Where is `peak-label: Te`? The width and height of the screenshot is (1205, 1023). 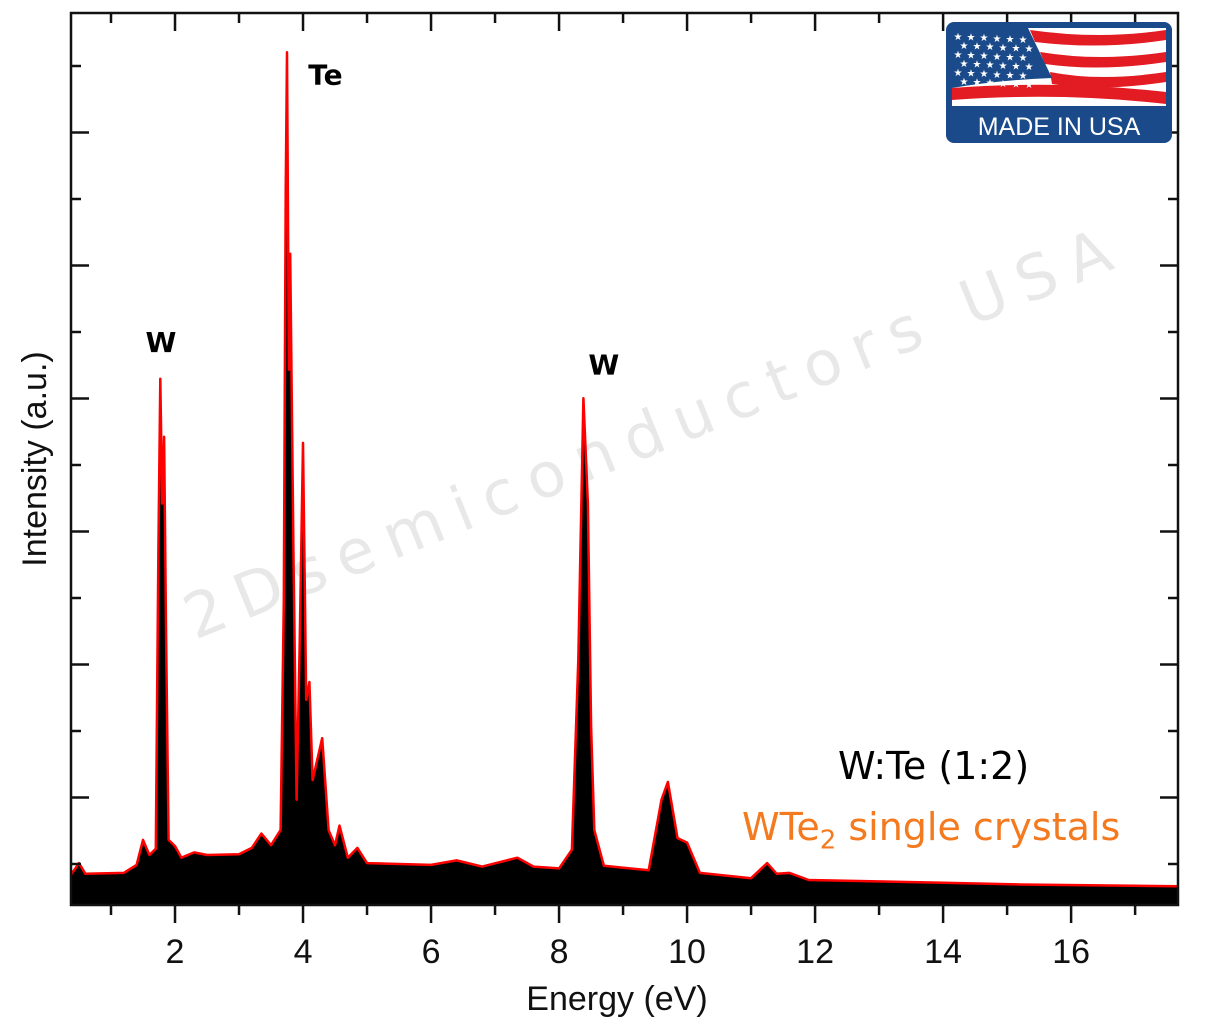 peak-label: Te is located at coordinates (325, 74).